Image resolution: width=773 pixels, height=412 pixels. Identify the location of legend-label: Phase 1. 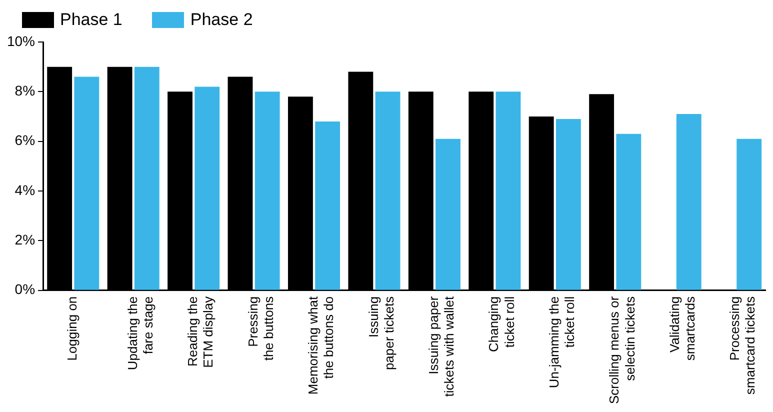
(91, 20).